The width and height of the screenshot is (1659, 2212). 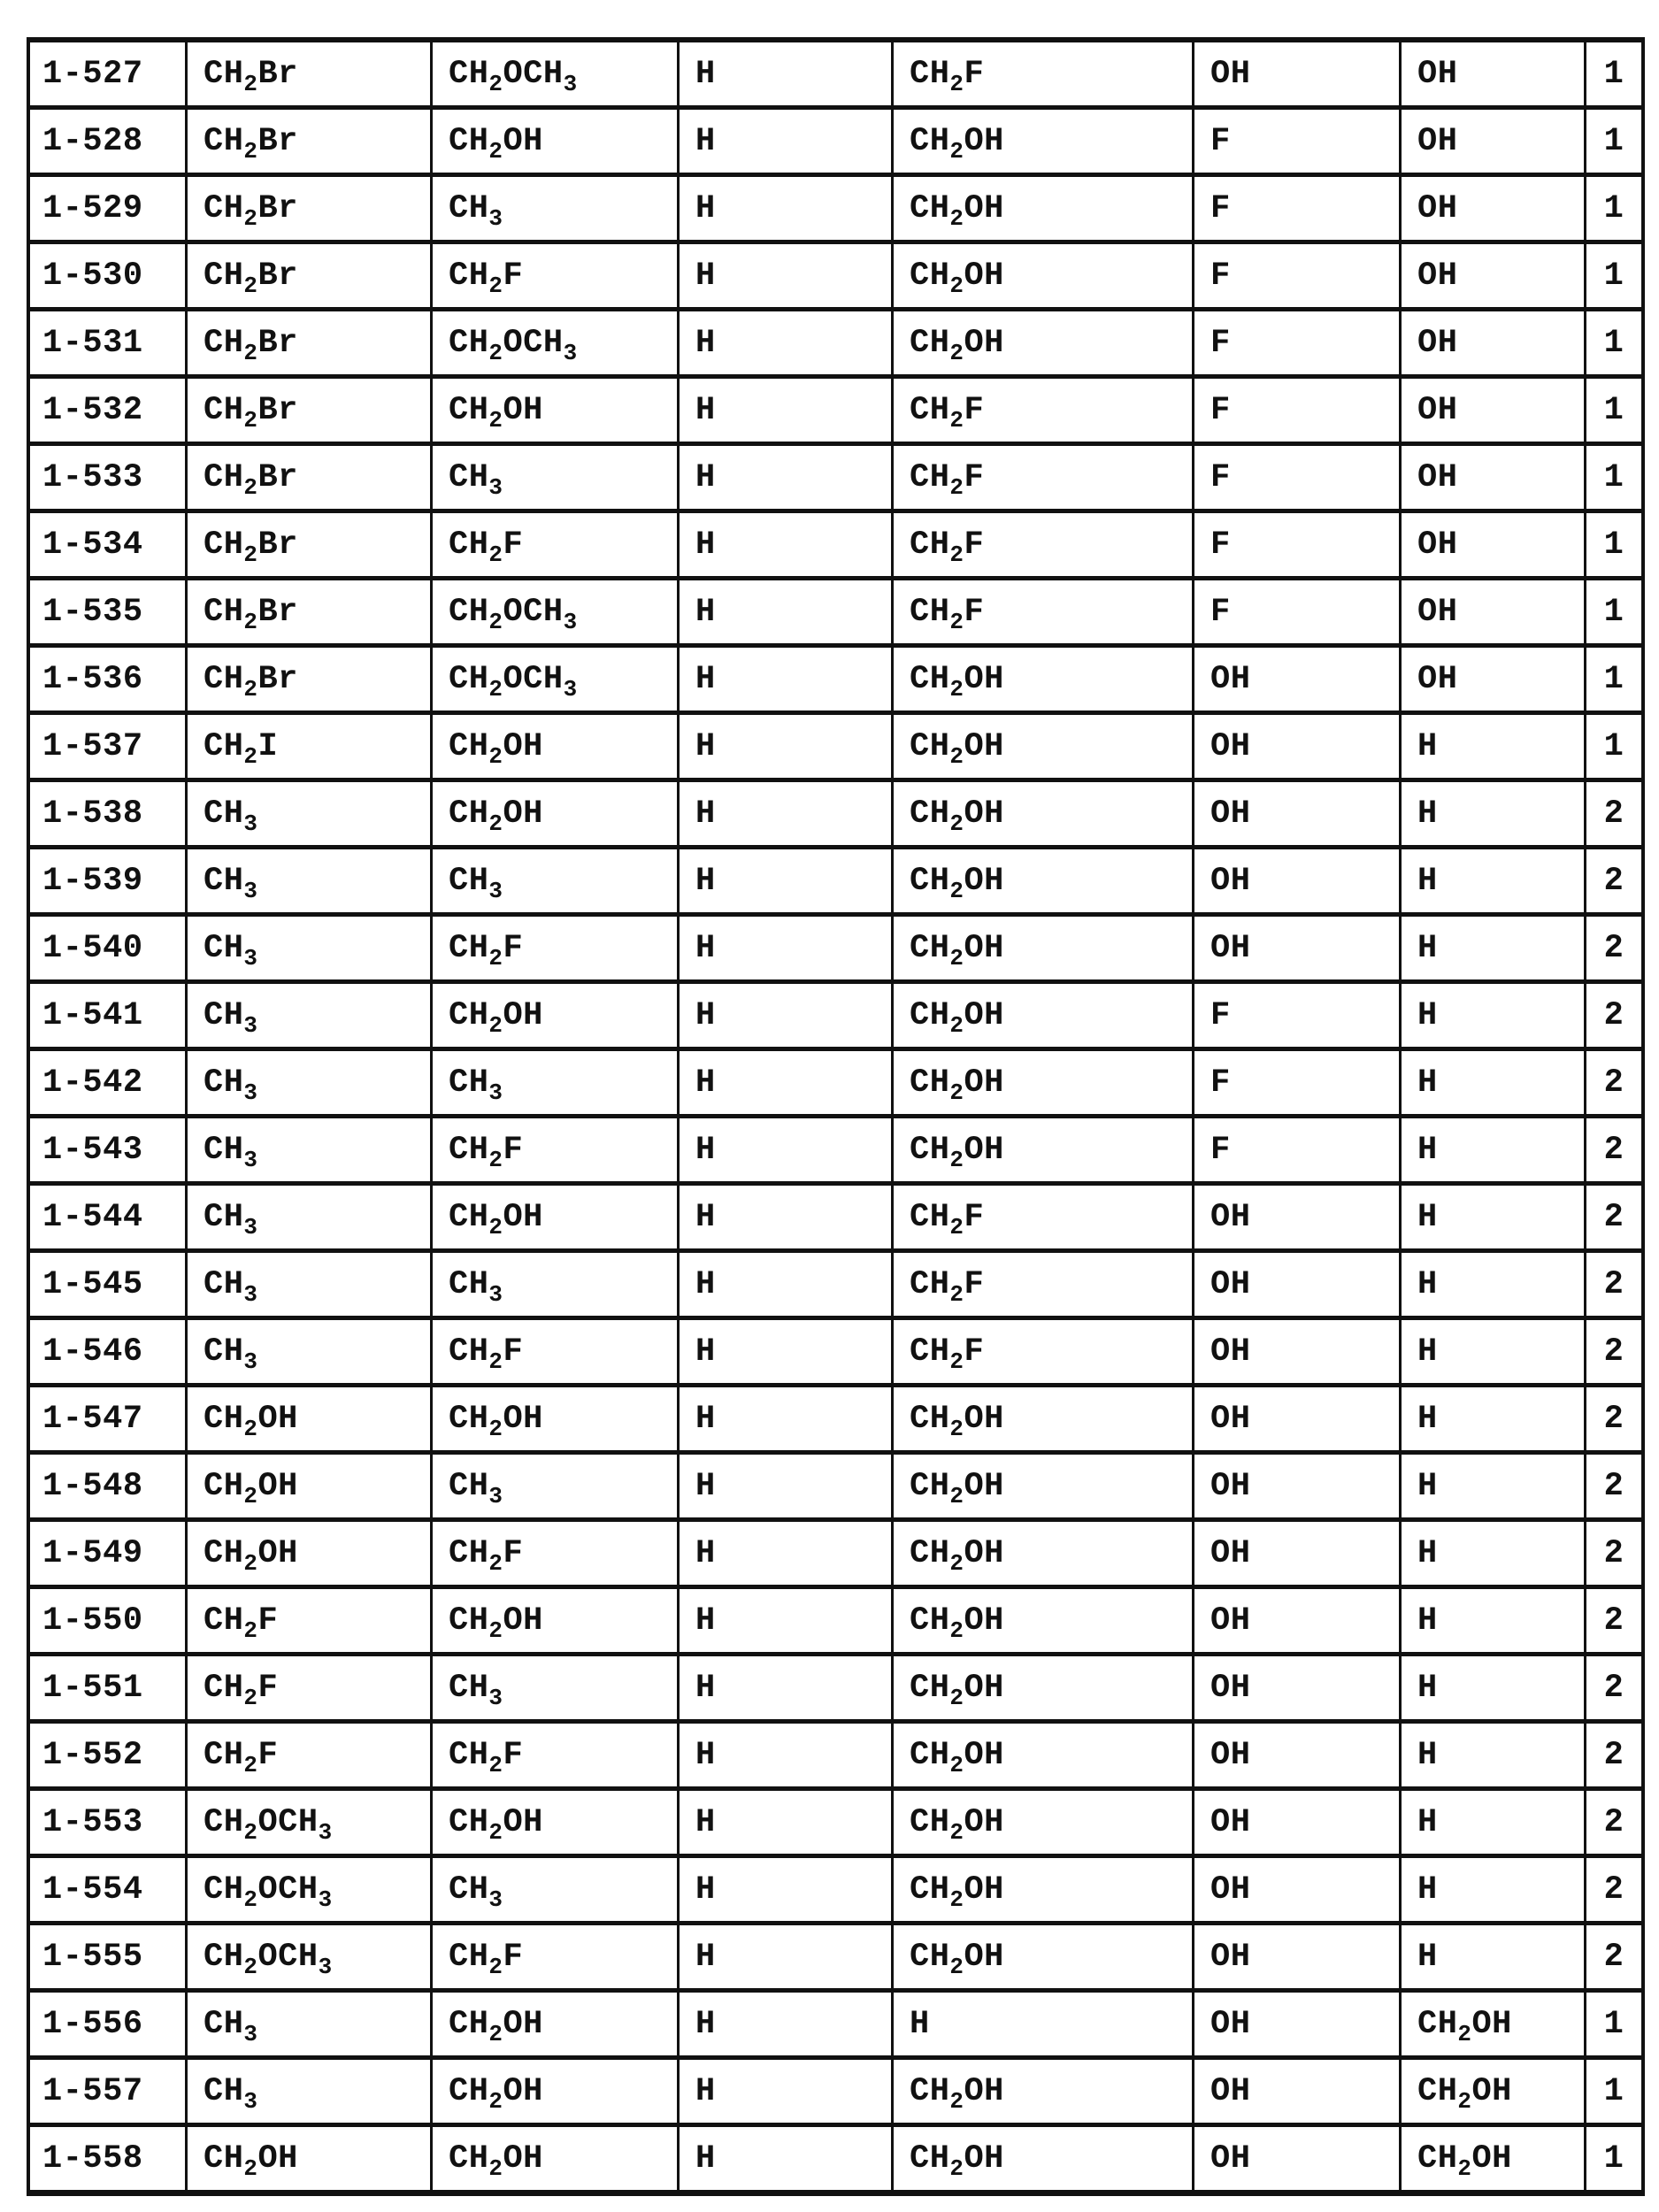 What do you see at coordinates (109, 76) in the screenshot?
I see `compound-id-cell: 1-527` at bounding box center [109, 76].